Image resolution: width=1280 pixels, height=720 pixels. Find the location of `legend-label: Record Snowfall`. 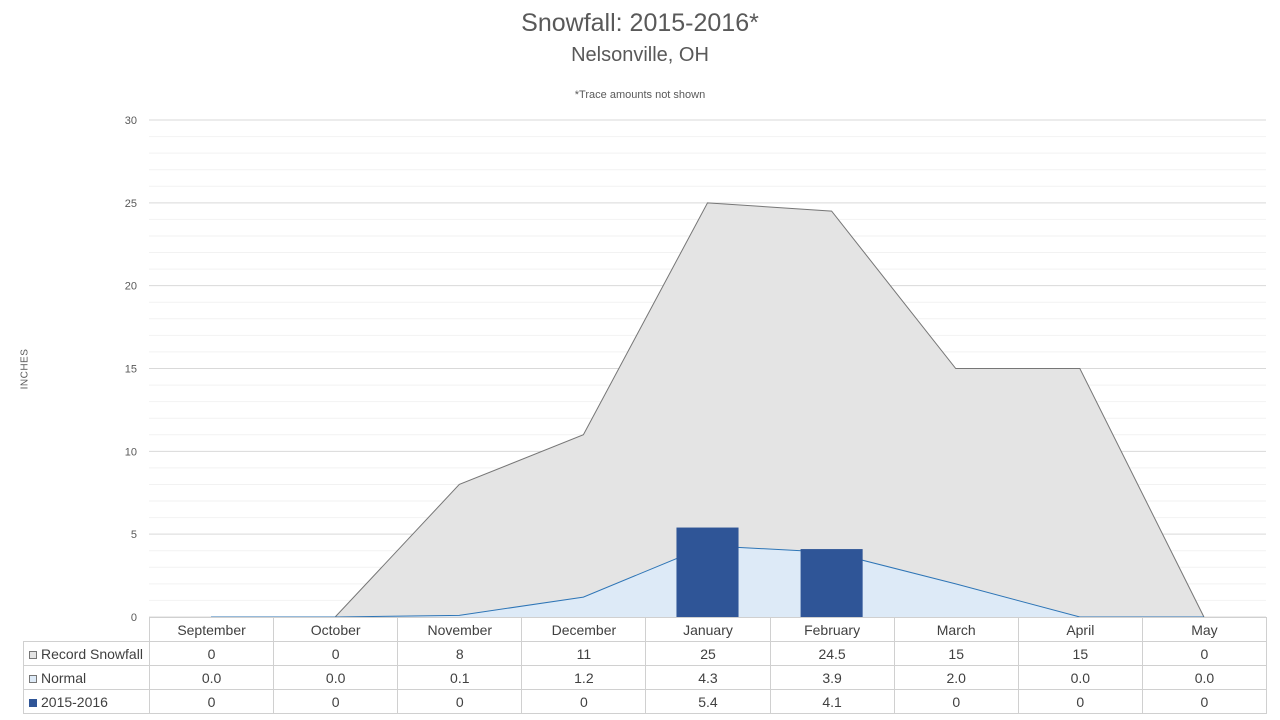

legend-label: Record Snowfall is located at coordinates (92, 653).